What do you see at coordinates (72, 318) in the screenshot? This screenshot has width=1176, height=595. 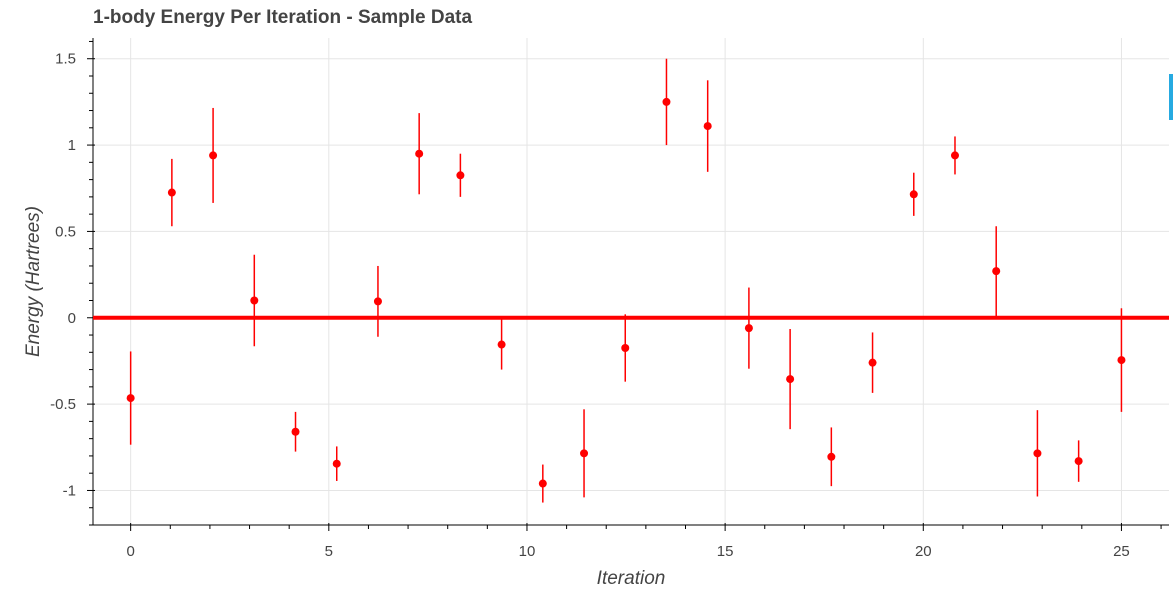 I see `y-tick-label-2: 0` at bounding box center [72, 318].